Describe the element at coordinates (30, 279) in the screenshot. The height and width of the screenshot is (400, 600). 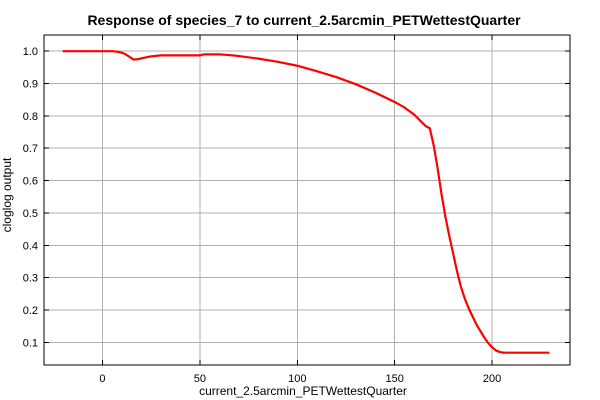
I see `y-tick-label: 0.3` at that location.